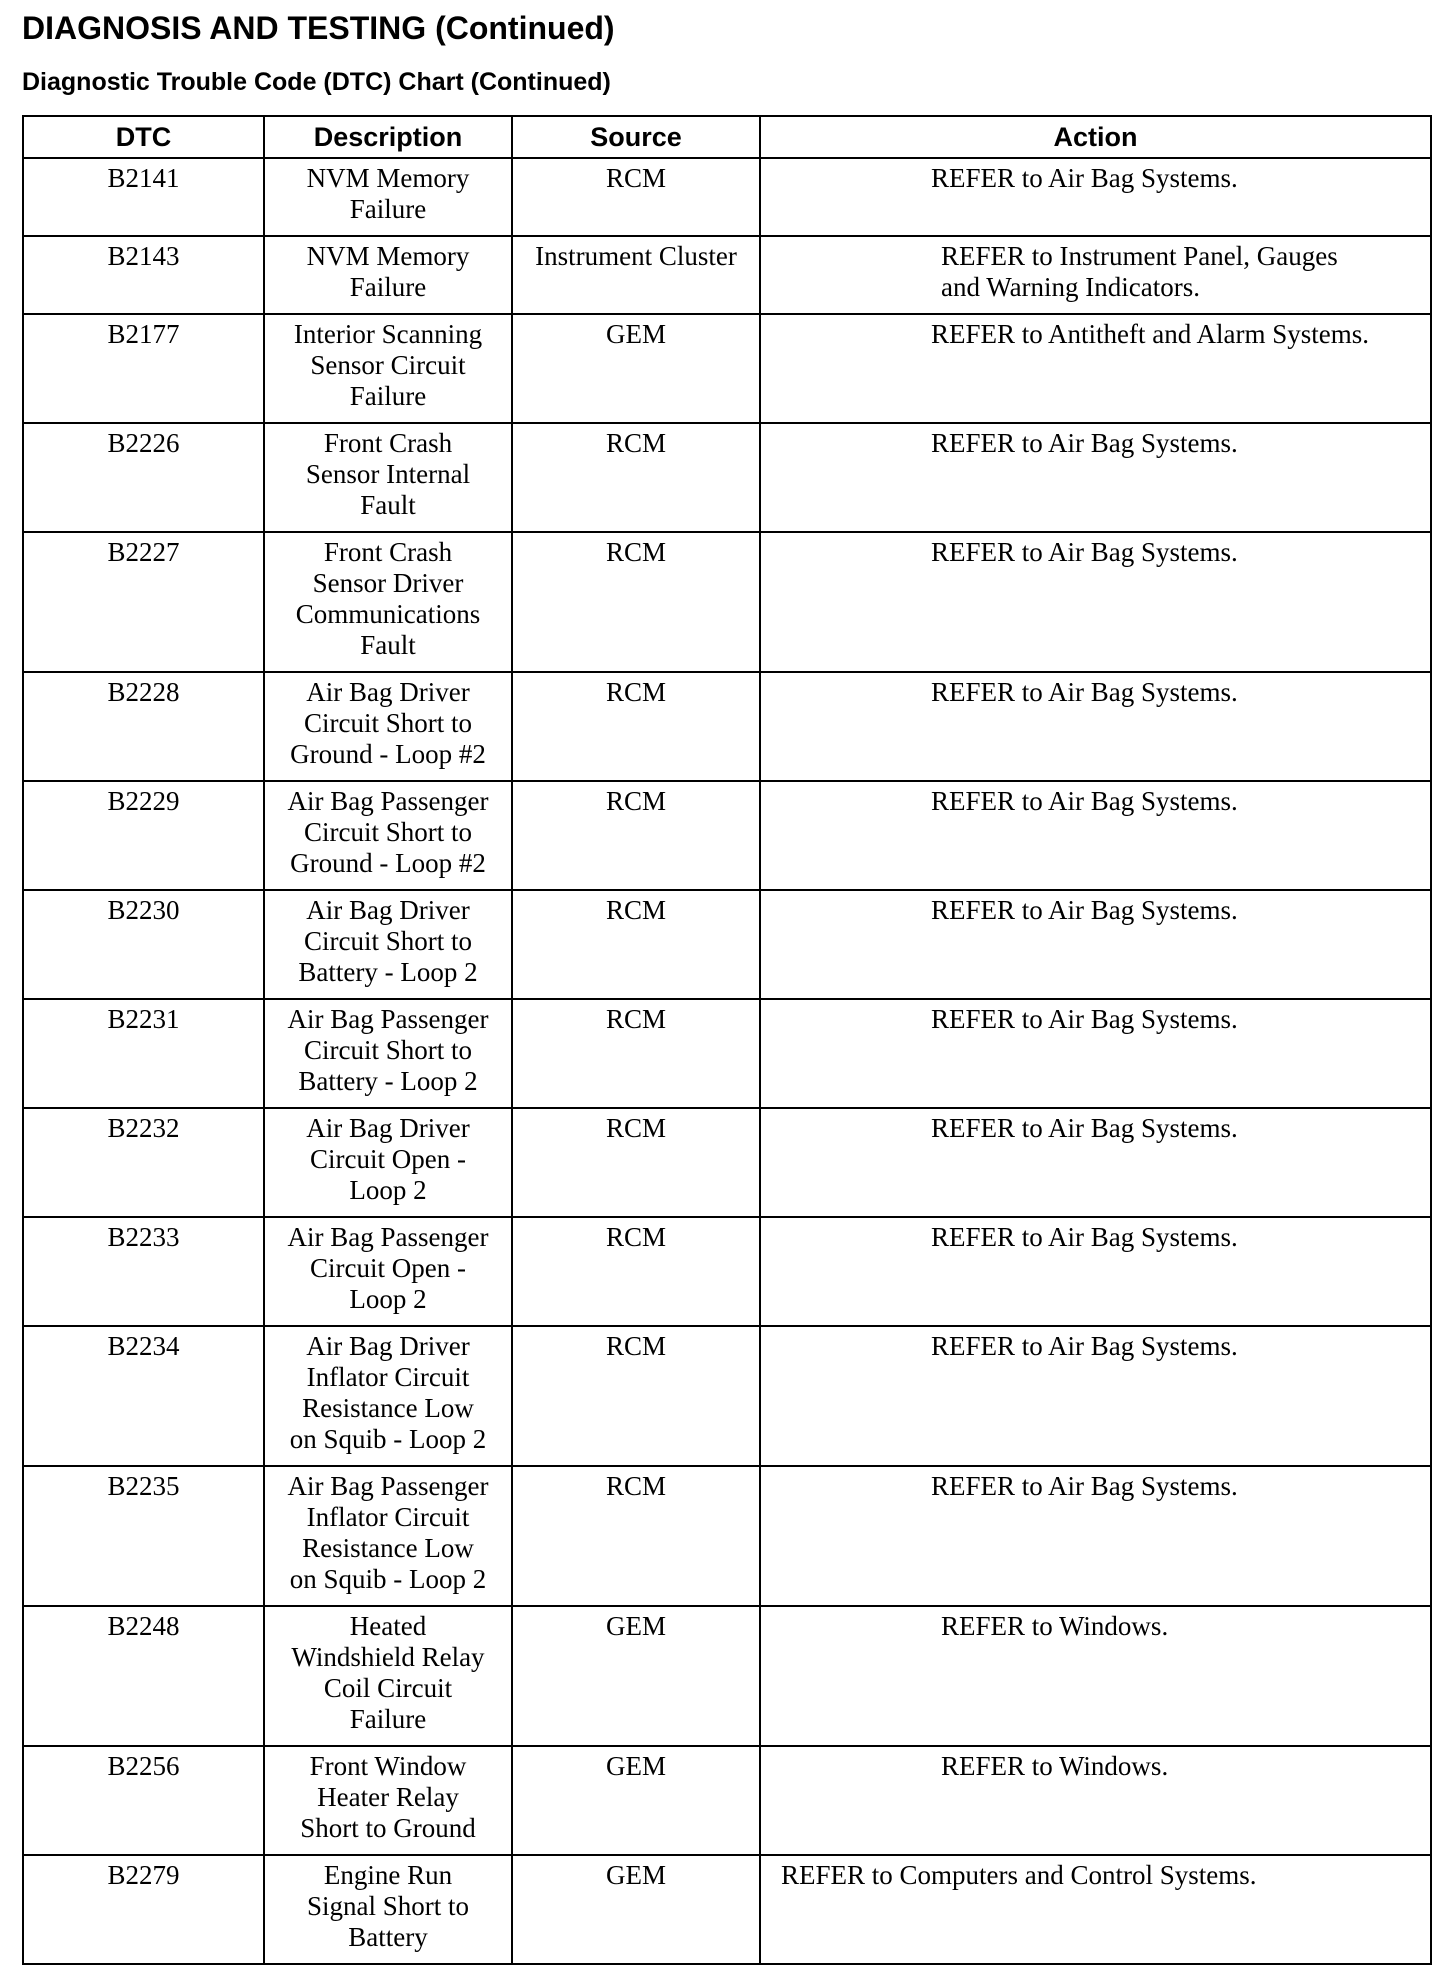  I want to click on description-line: Short to Ground, so click(388, 1828).